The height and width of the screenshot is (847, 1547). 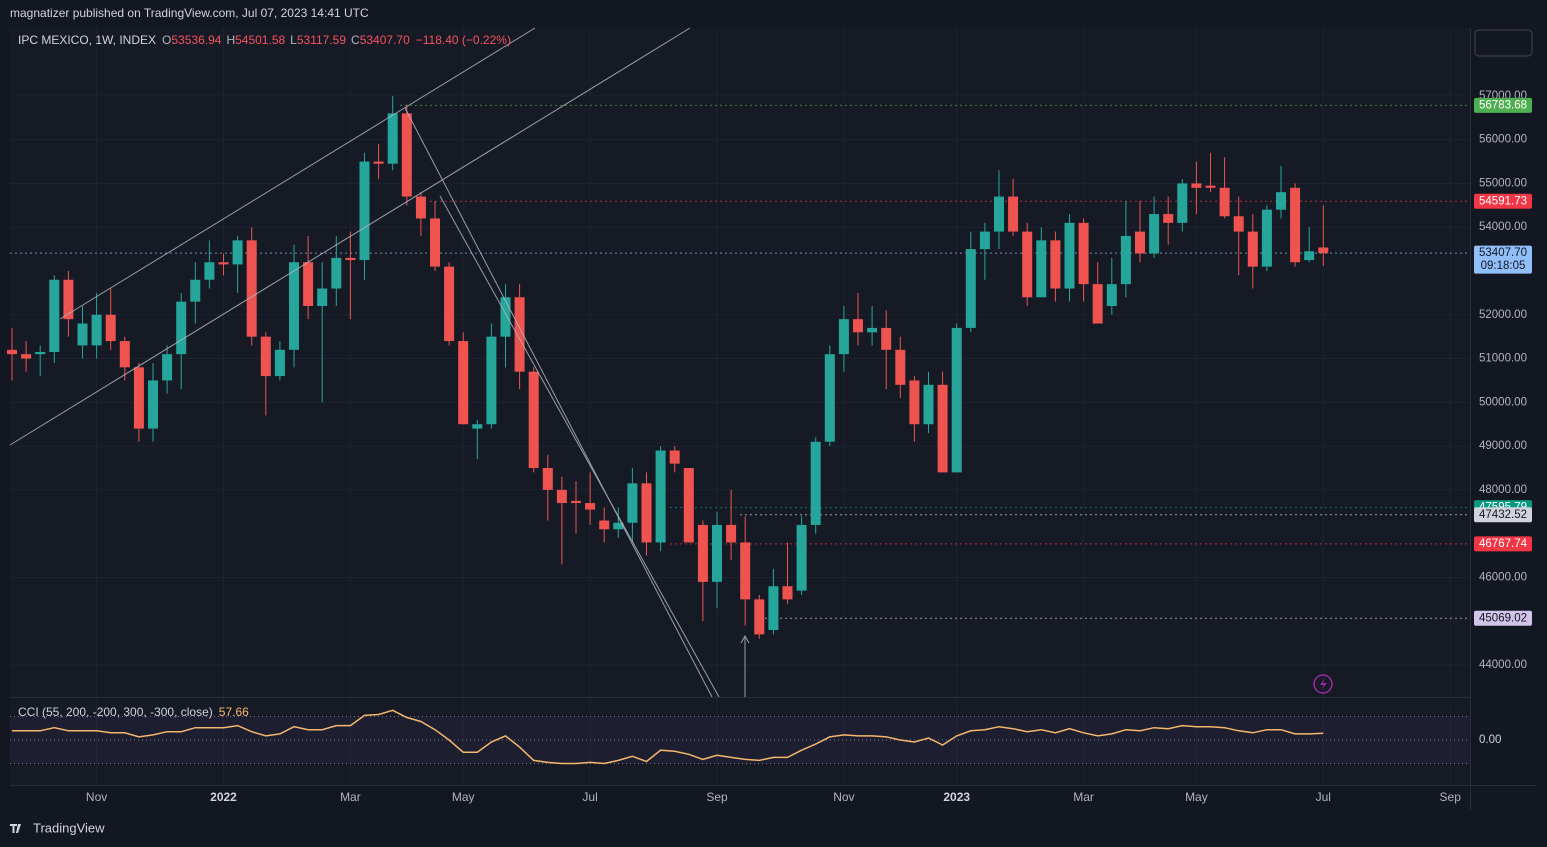 What do you see at coordinates (297, 173) in the screenshot?
I see `trend-line` at bounding box center [297, 173].